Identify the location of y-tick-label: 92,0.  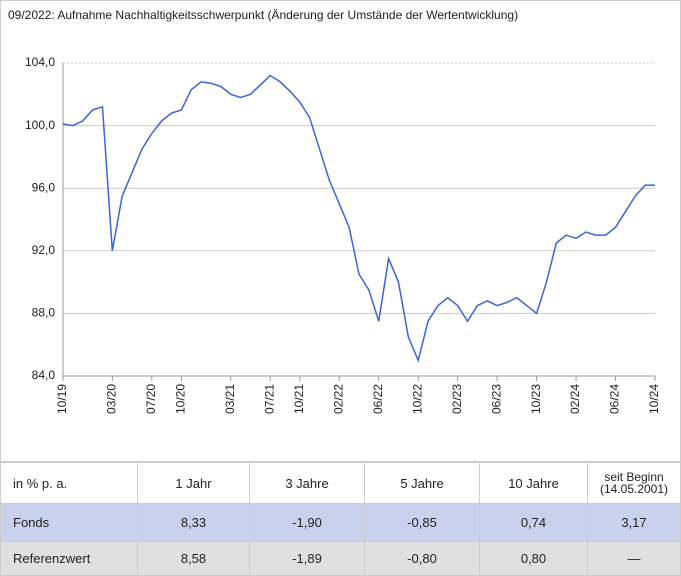
(44, 250).